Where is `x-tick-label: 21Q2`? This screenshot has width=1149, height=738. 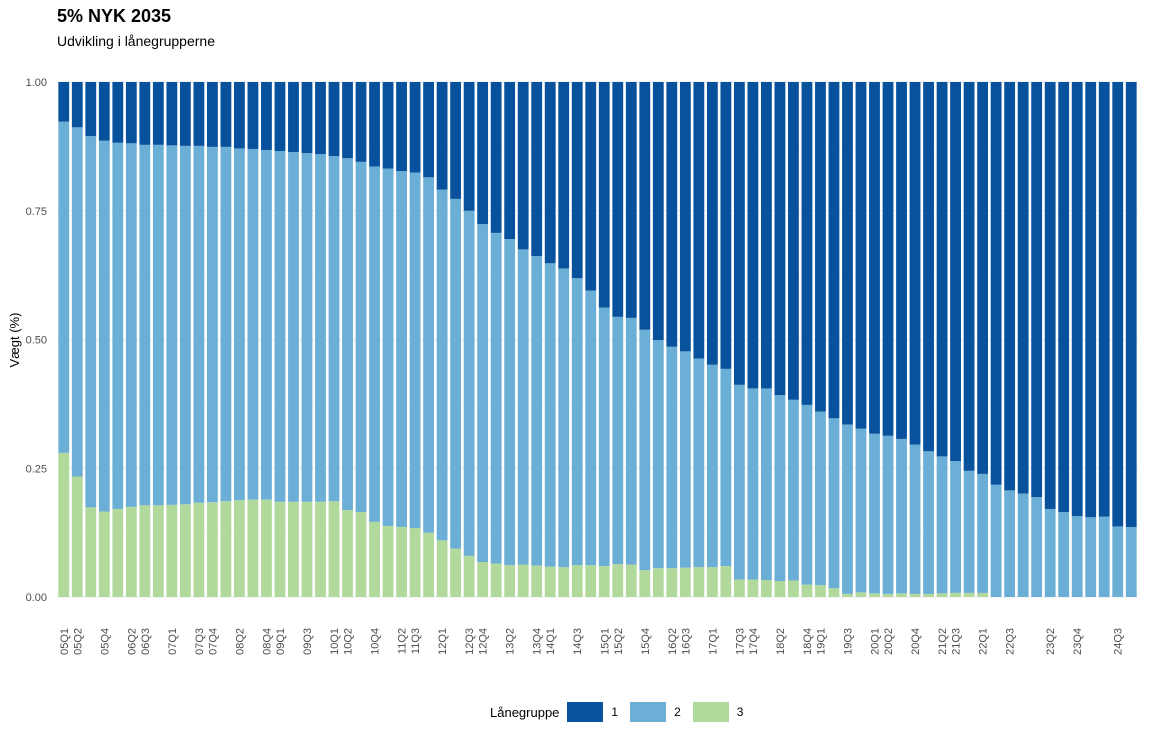
x-tick-label: 21Q2 is located at coordinates (943, 641).